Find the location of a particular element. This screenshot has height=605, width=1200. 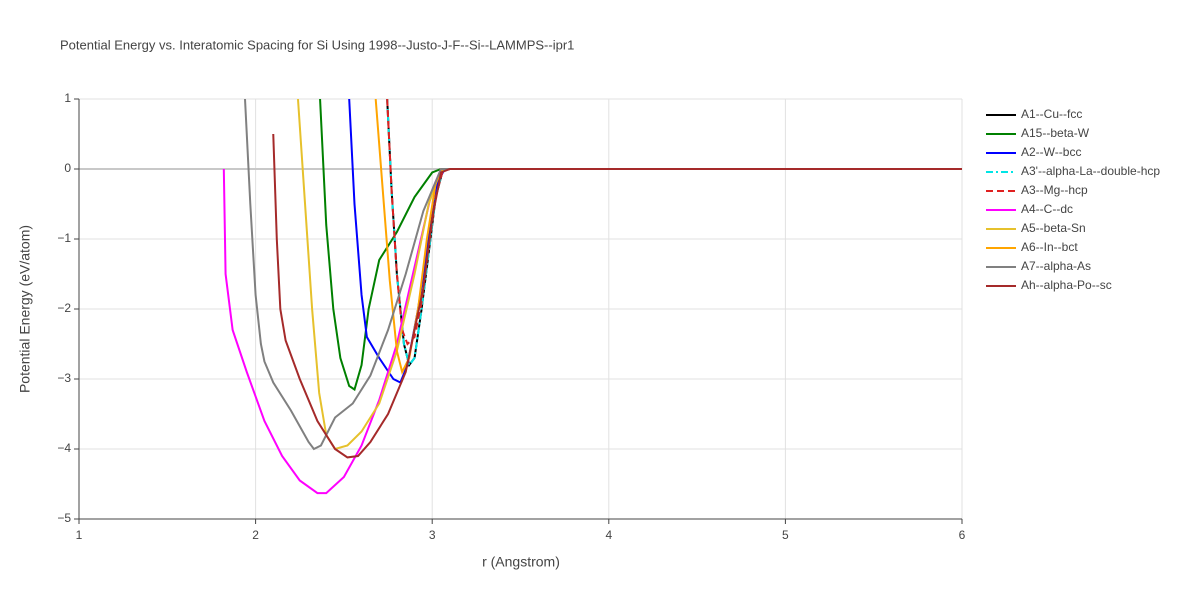

y-axis-title: Potential Energy (eV/atom) is located at coordinates (25, 309).